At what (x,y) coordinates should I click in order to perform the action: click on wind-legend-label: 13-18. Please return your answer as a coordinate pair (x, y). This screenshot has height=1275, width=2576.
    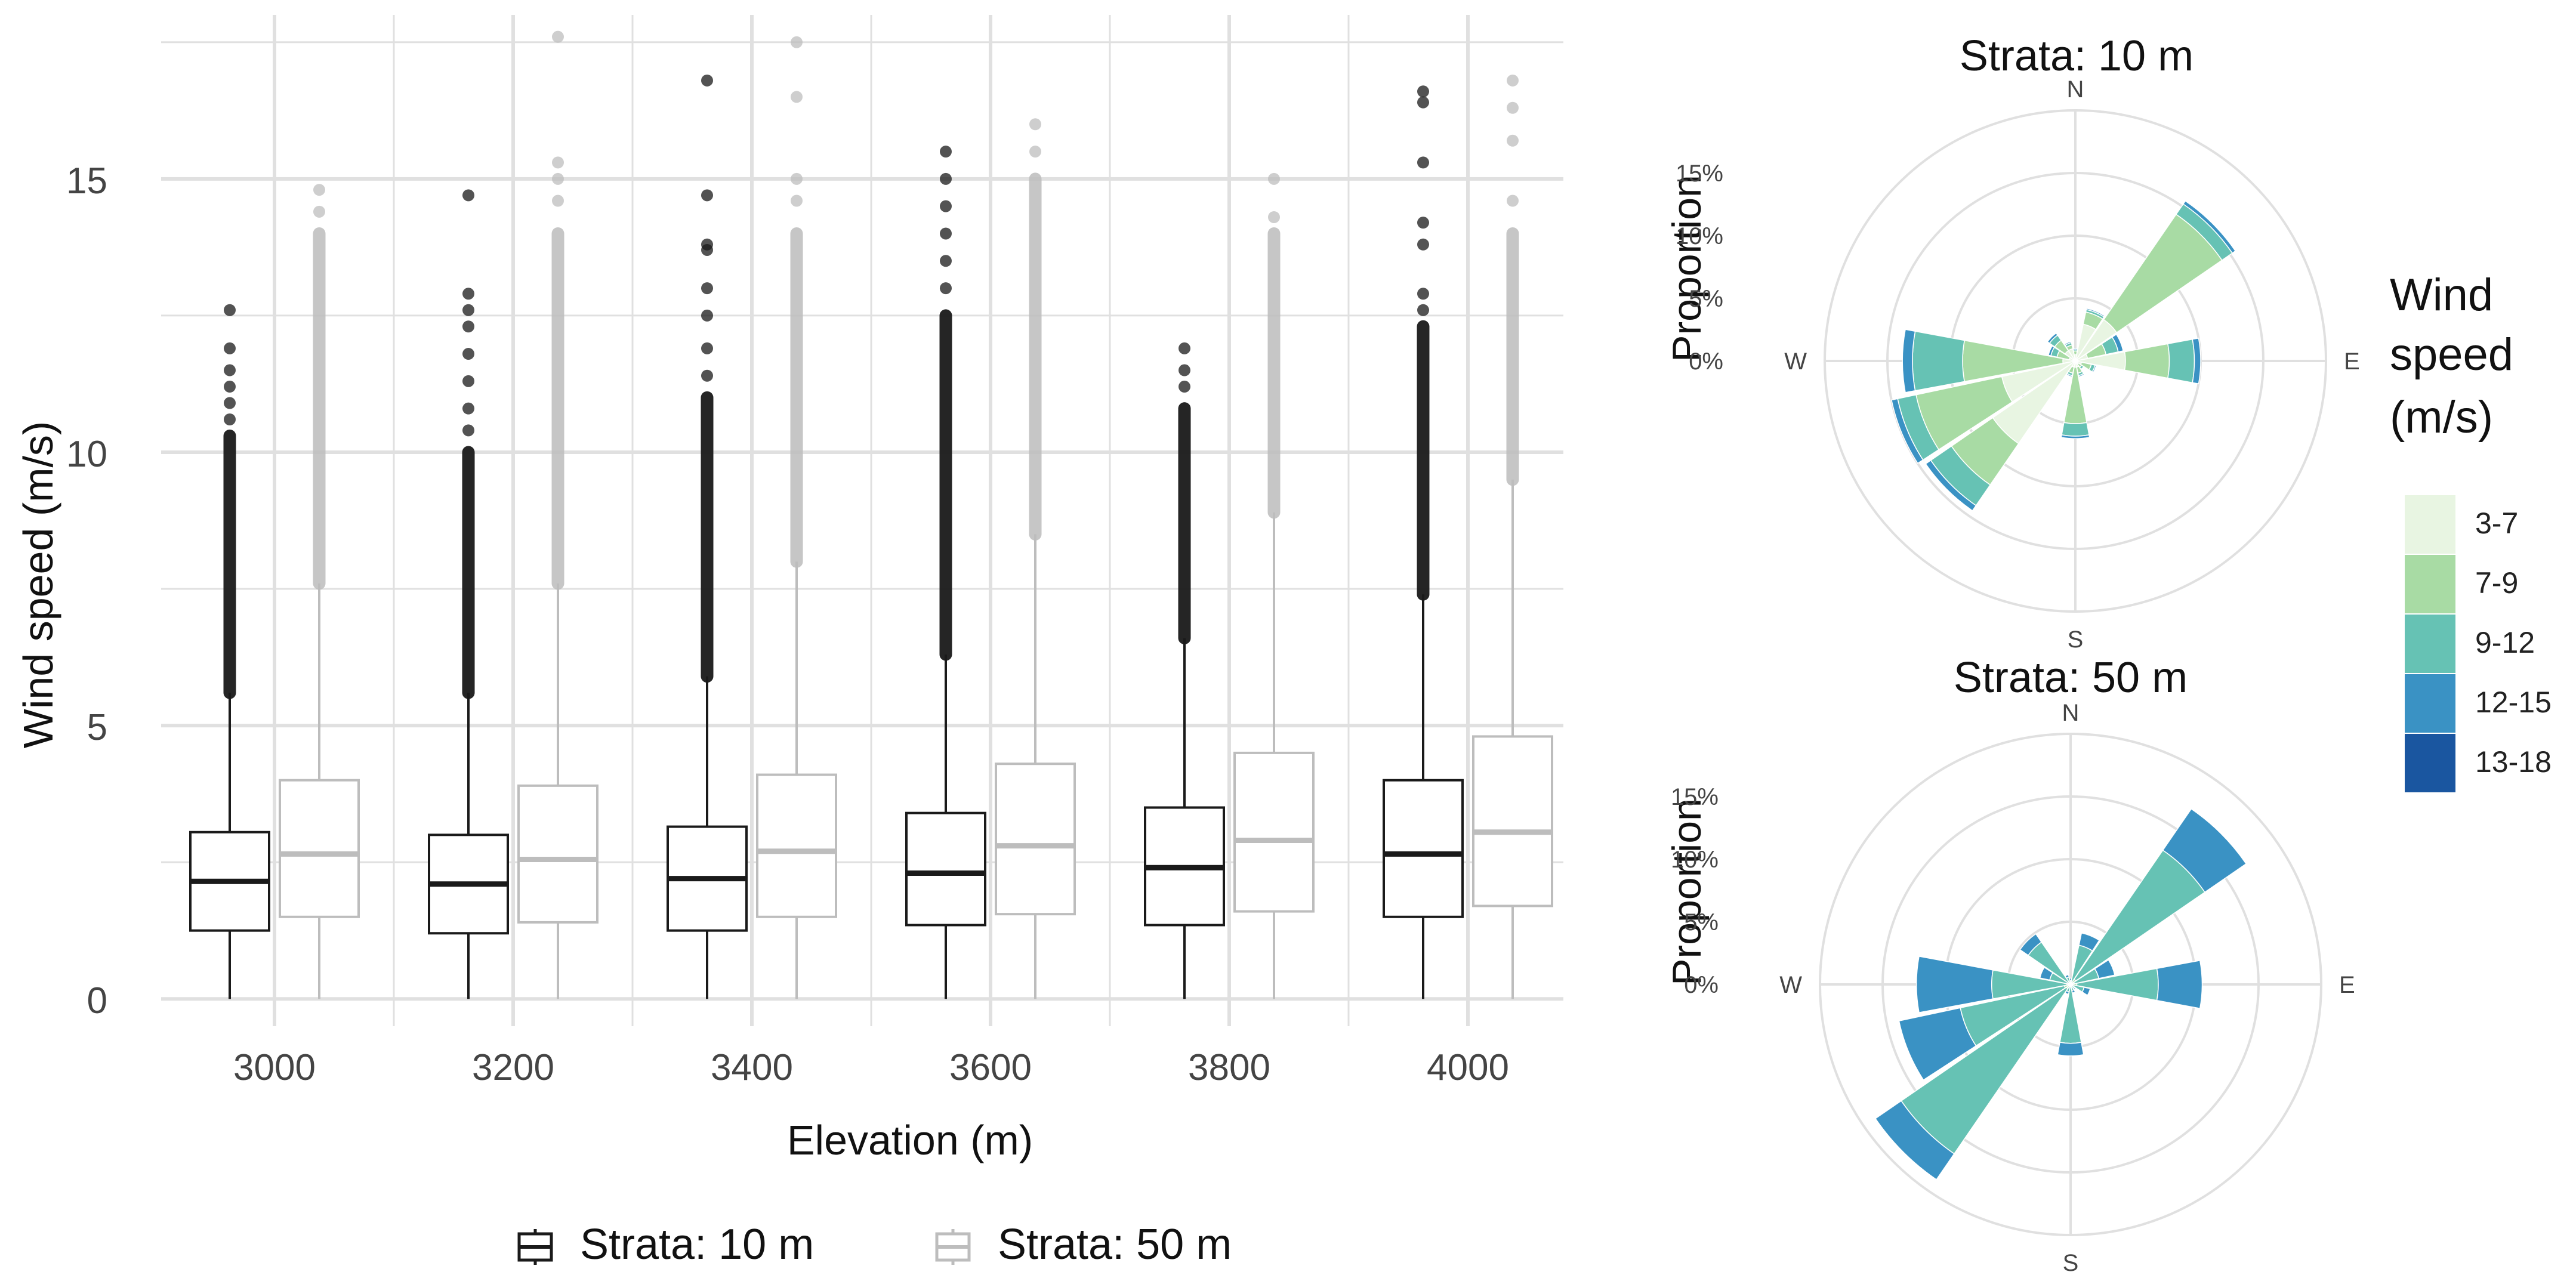
    Looking at the image, I should click on (2513, 762).